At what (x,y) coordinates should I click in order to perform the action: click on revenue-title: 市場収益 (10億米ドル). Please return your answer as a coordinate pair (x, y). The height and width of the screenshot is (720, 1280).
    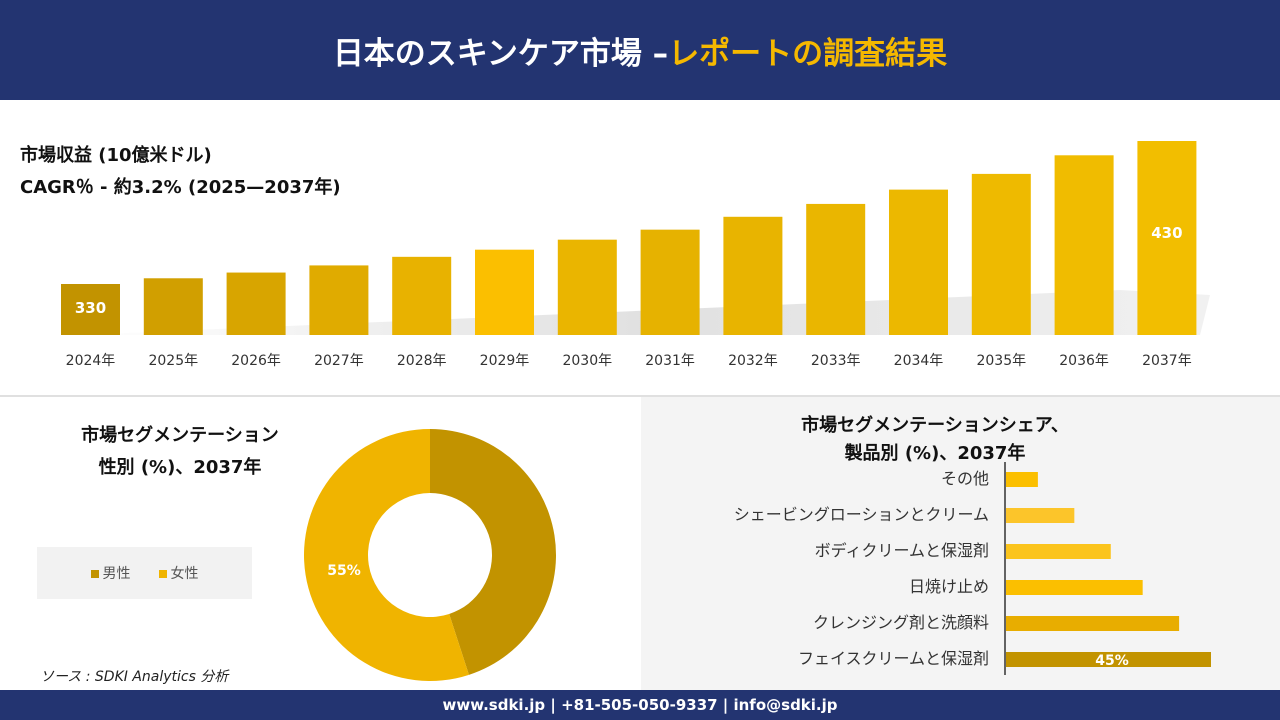
    Looking at the image, I should click on (116, 155).